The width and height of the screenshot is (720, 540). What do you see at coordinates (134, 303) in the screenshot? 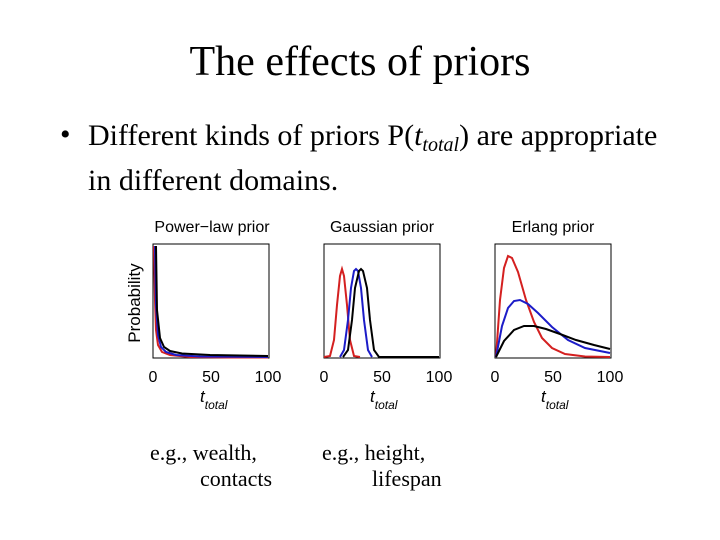
I see `y-axis-label: Probability` at bounding box center [134, 303].